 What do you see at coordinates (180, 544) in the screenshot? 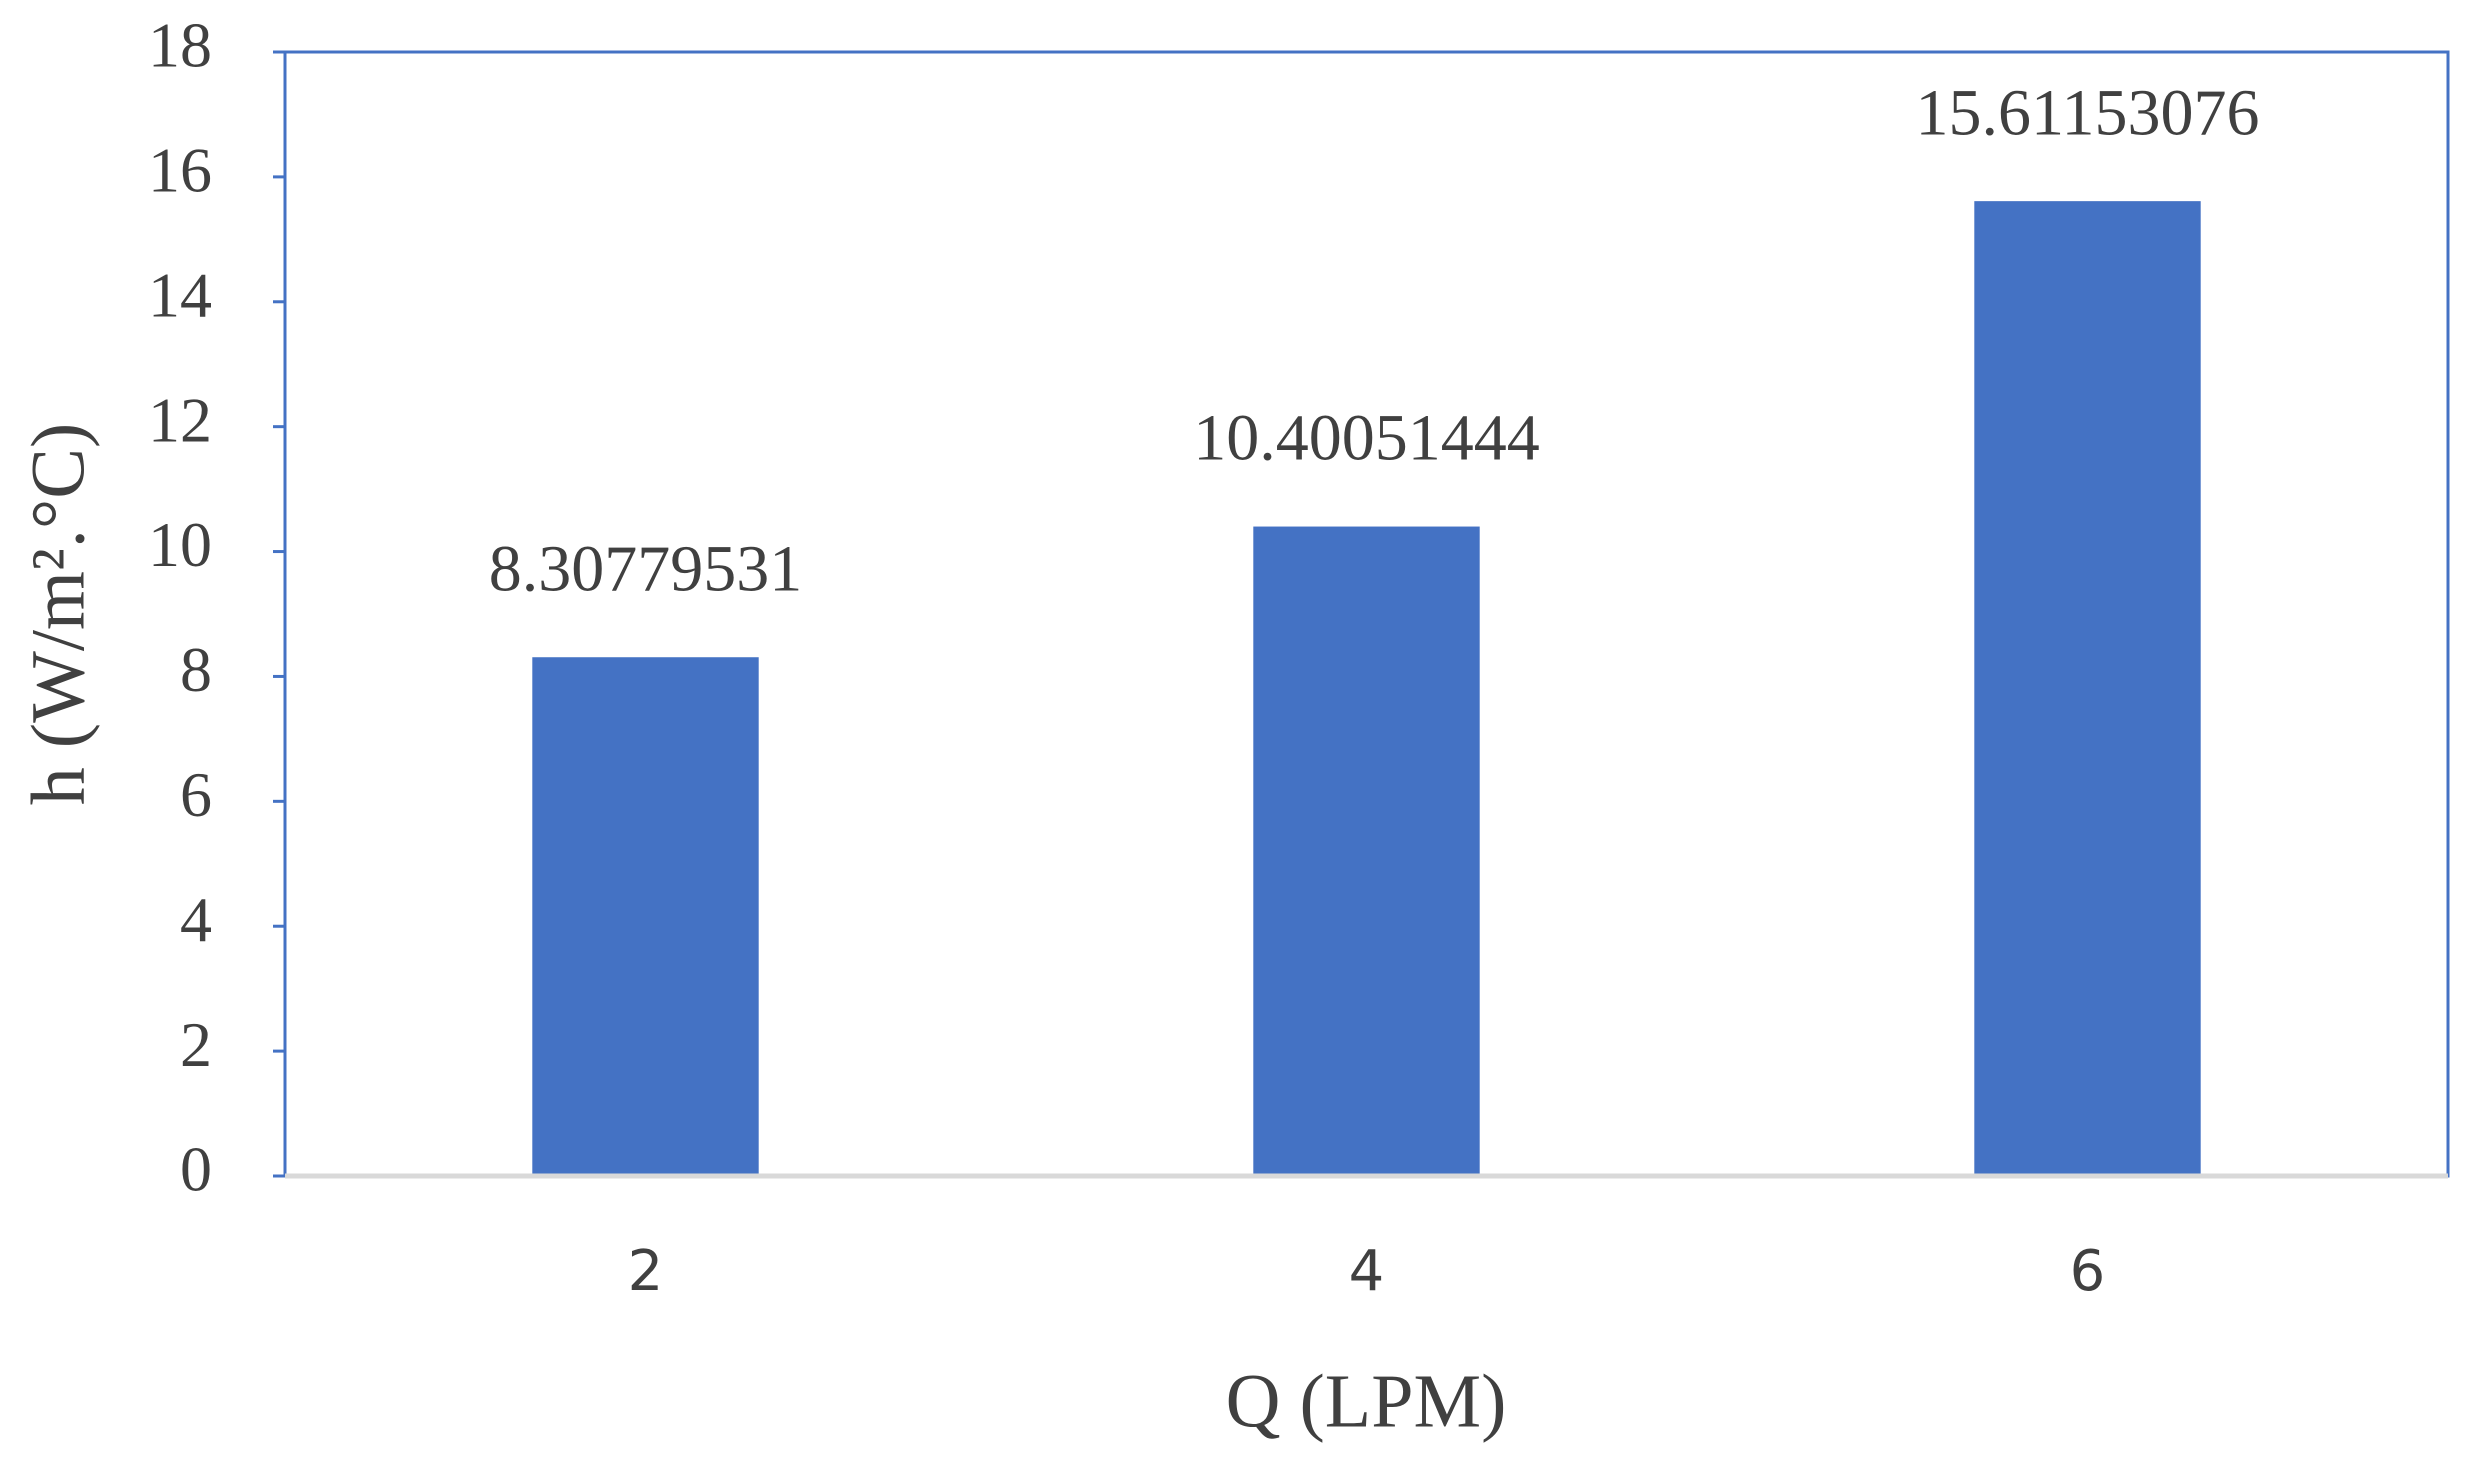
I see `y-tick-label: 10` at bounding box center [180, 544].